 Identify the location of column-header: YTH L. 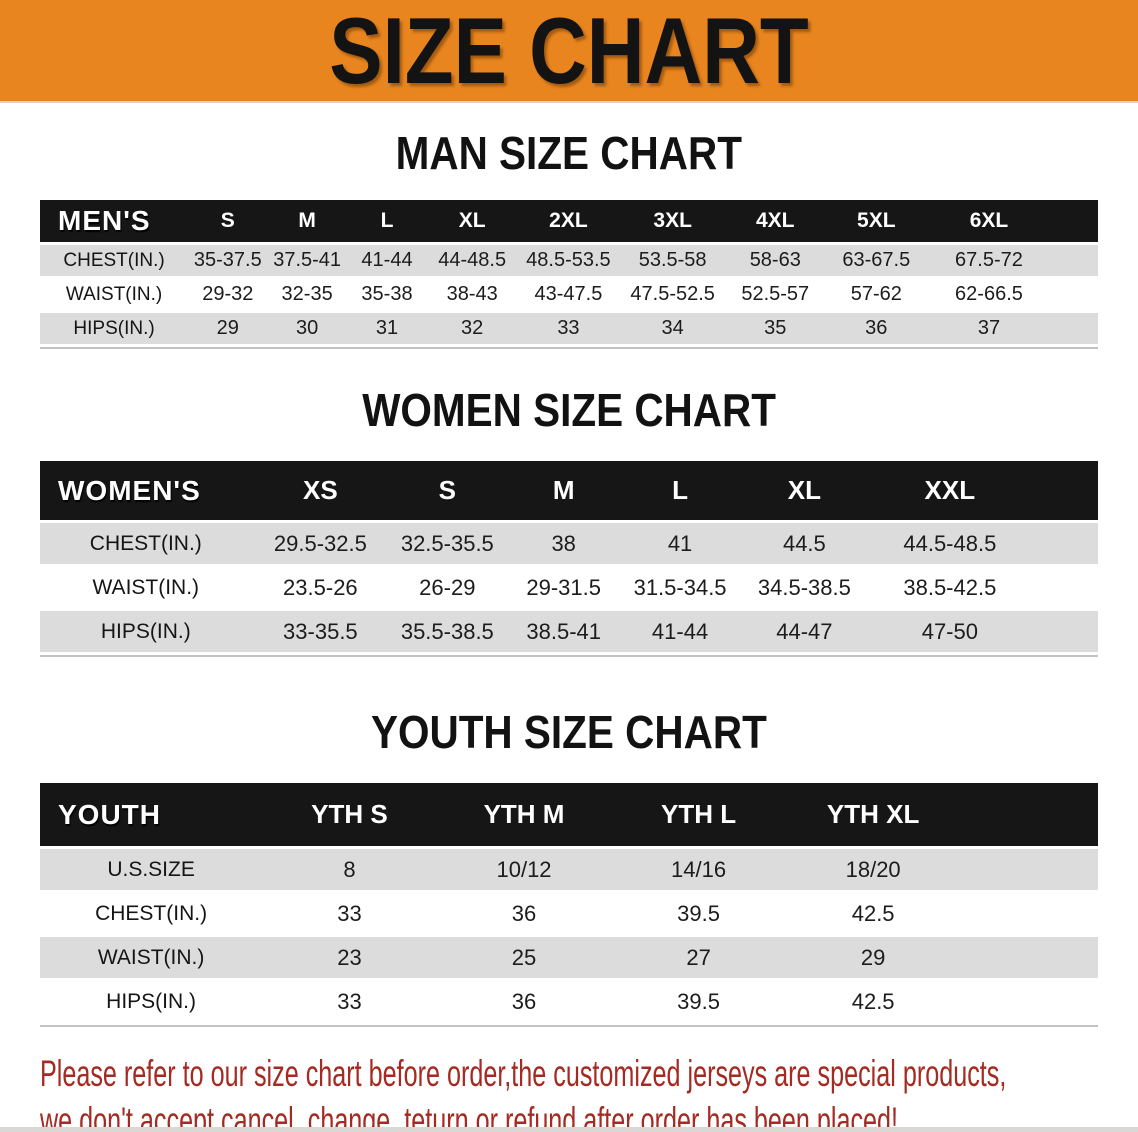
(699, 814).